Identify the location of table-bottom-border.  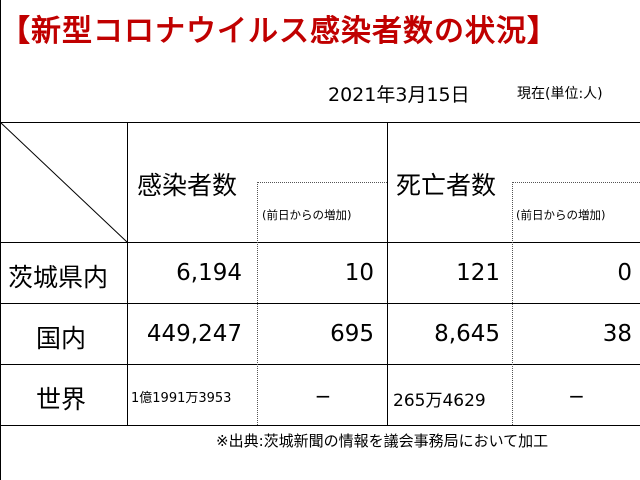
(320, 425).